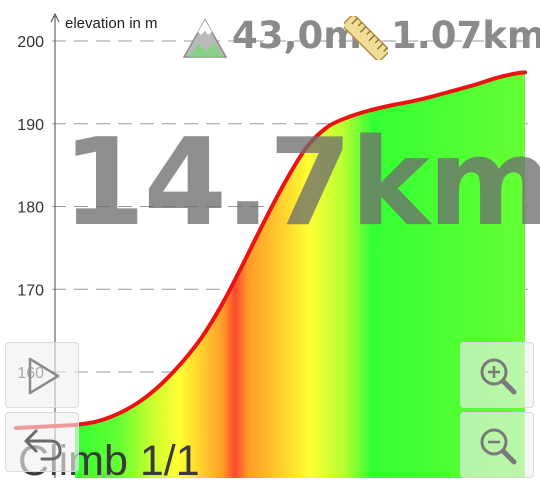 The image size is (540, 498). I want to click on zoom-in-button, so click(497, 375).